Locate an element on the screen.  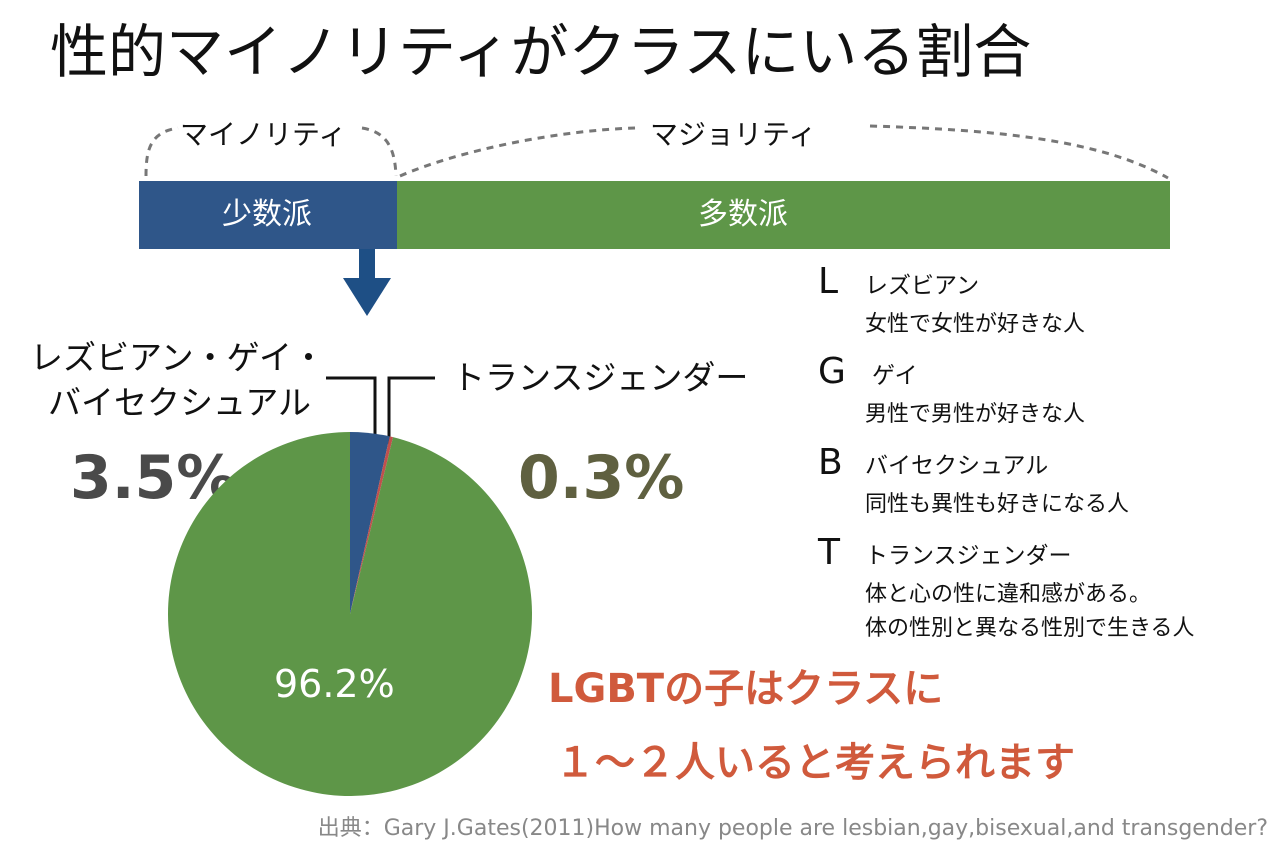
bar-chart is located at coordinates (654, 215).